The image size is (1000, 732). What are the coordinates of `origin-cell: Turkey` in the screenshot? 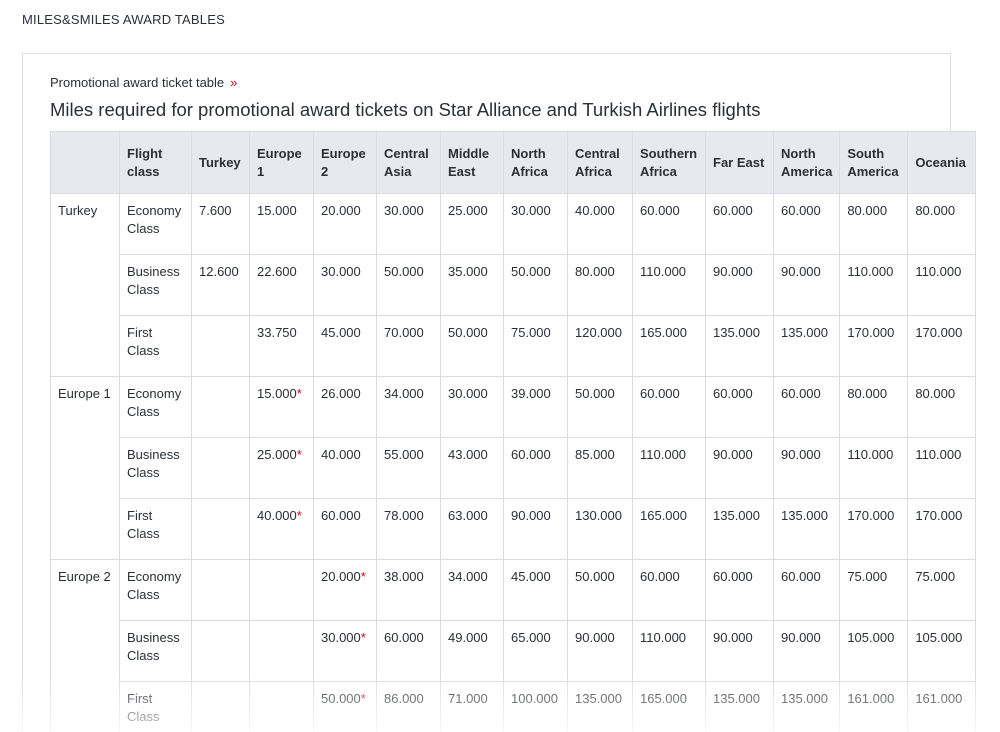 It's located at (85, 285).